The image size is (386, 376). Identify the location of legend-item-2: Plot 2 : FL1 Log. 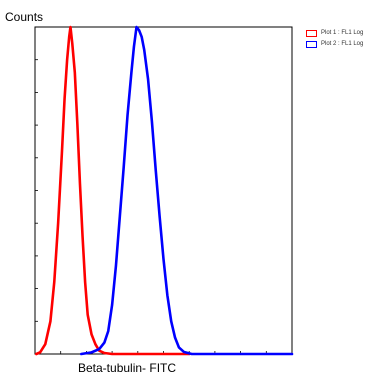
(334, 44).